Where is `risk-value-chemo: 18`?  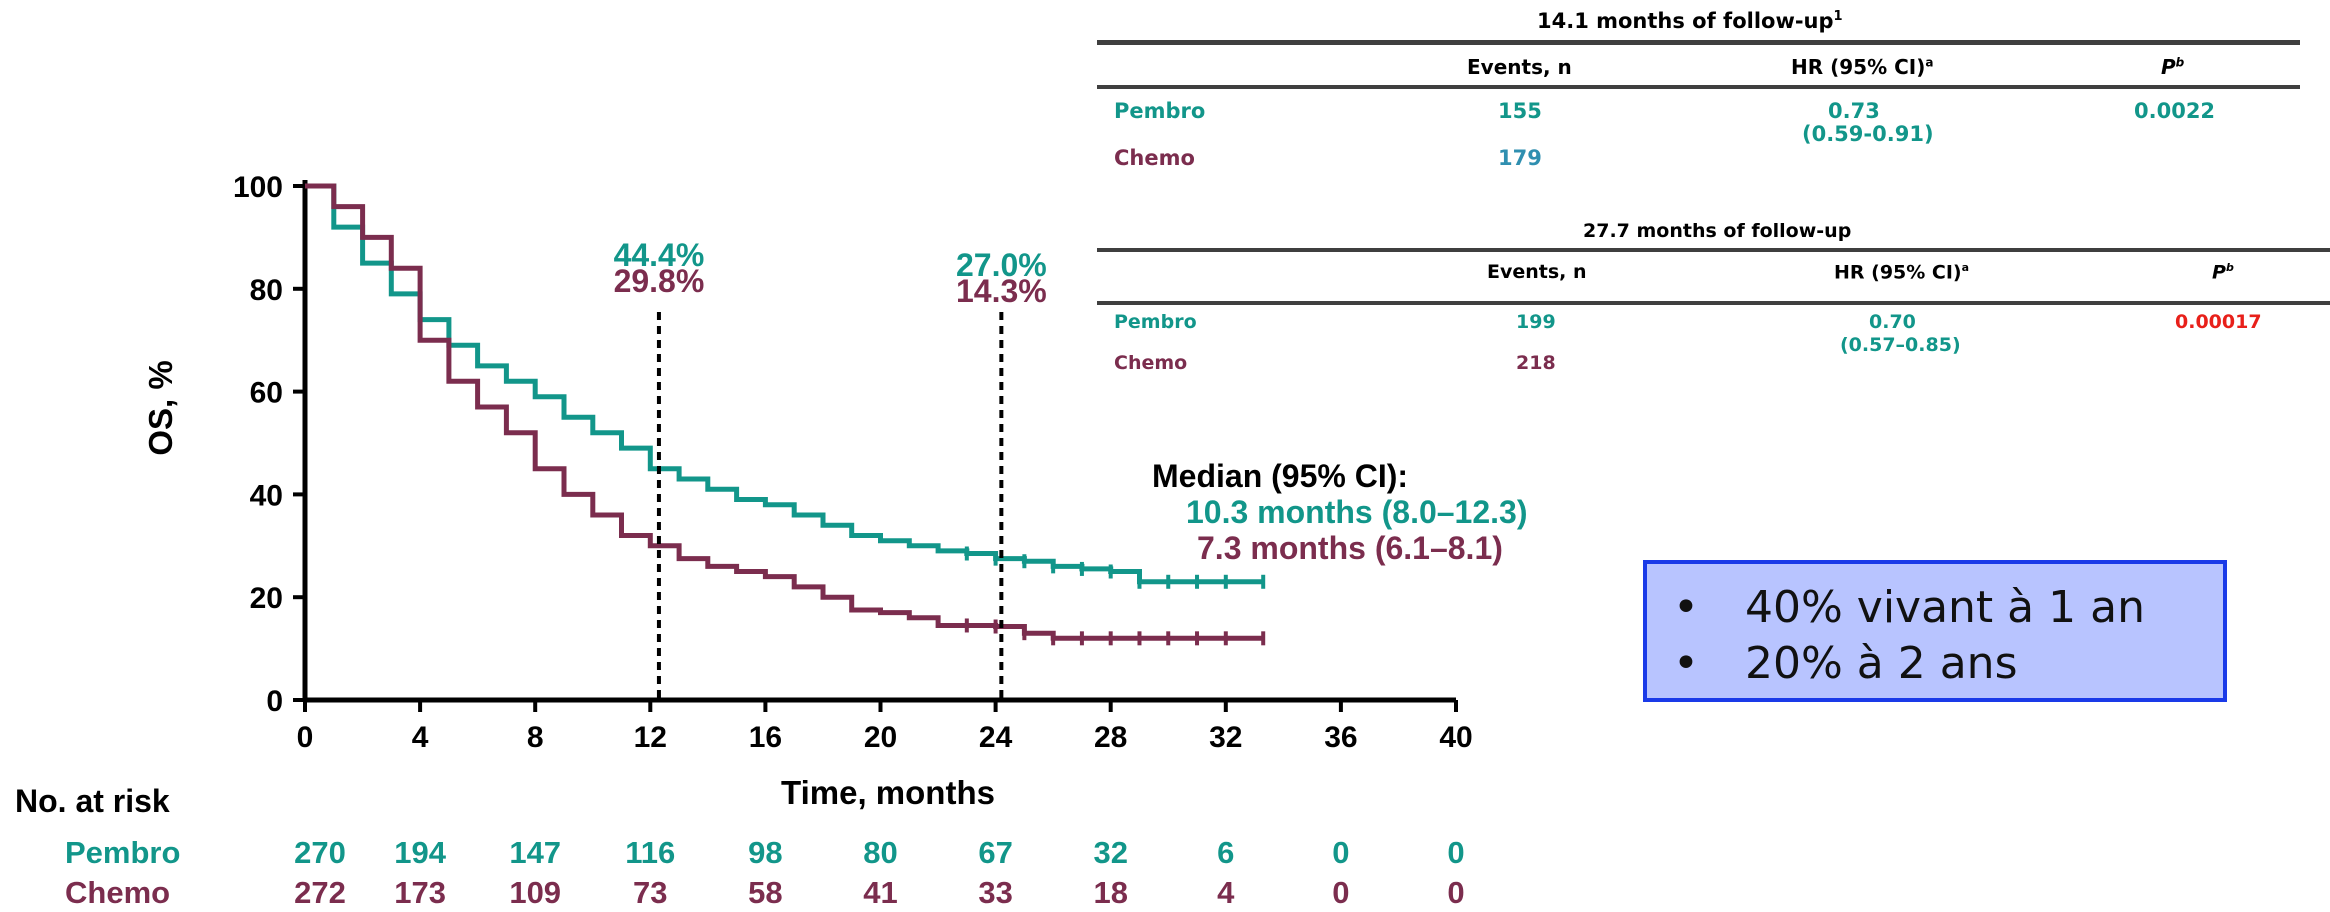
risk-value-chemo: 18 is located at coordinates (1110, 892).